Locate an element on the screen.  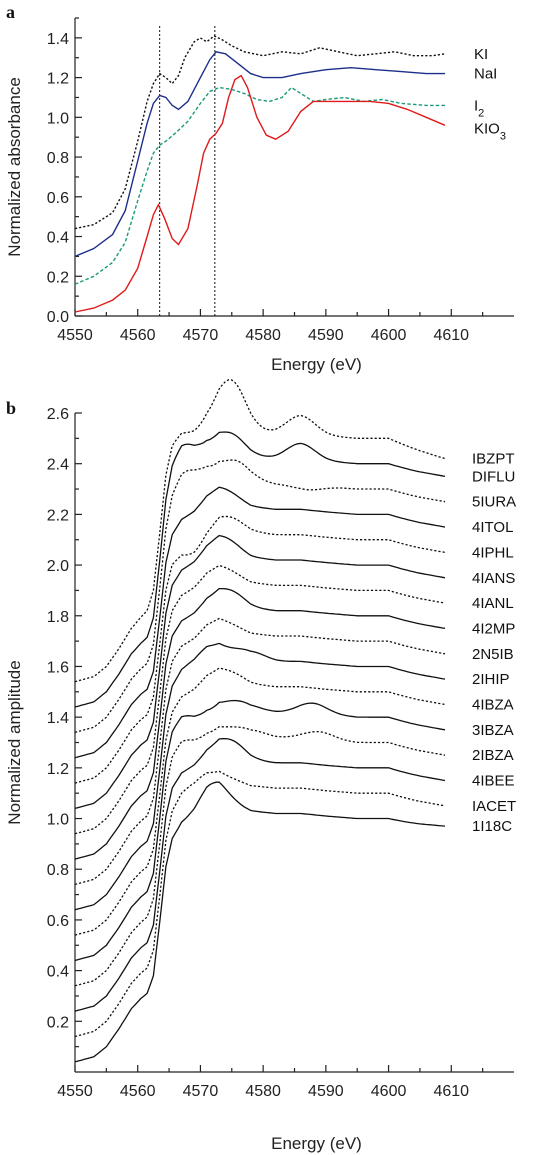
series-label: 4I2MP is located at coordinates (493, 628).